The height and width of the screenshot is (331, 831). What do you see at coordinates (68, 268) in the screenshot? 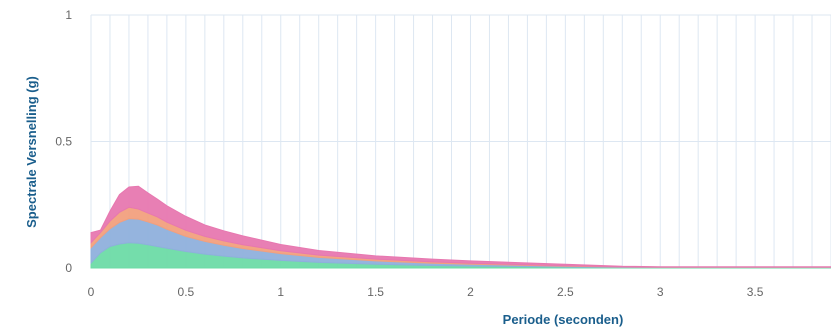
I see `y-tick-label: 0` at bounding box center [68, 268].